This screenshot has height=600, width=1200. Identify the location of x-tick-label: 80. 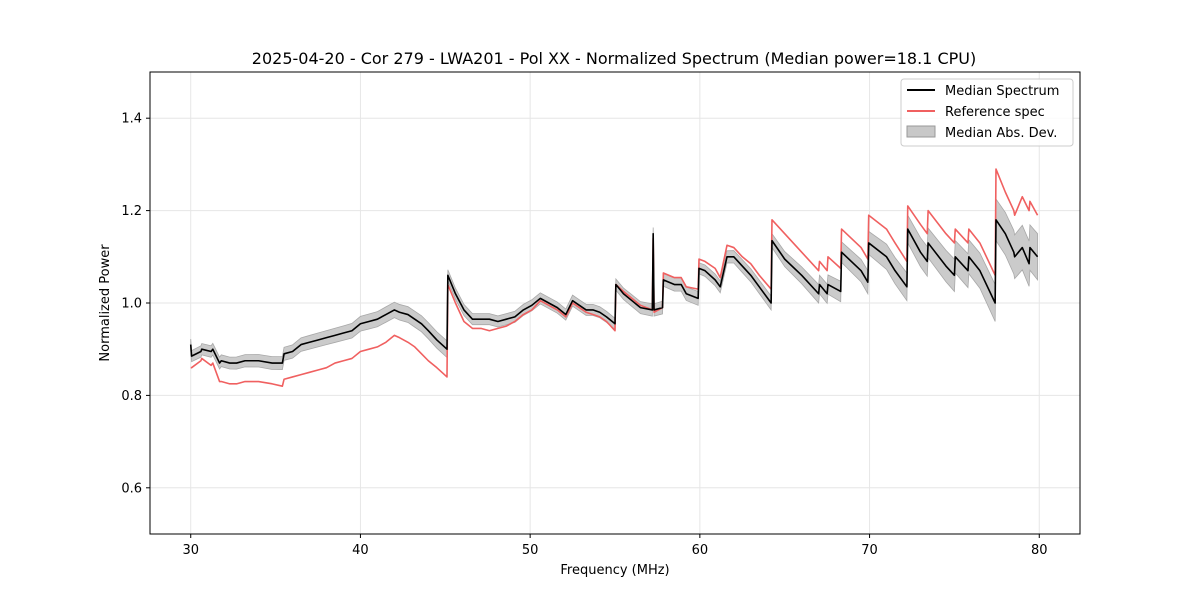
(1039, 550).